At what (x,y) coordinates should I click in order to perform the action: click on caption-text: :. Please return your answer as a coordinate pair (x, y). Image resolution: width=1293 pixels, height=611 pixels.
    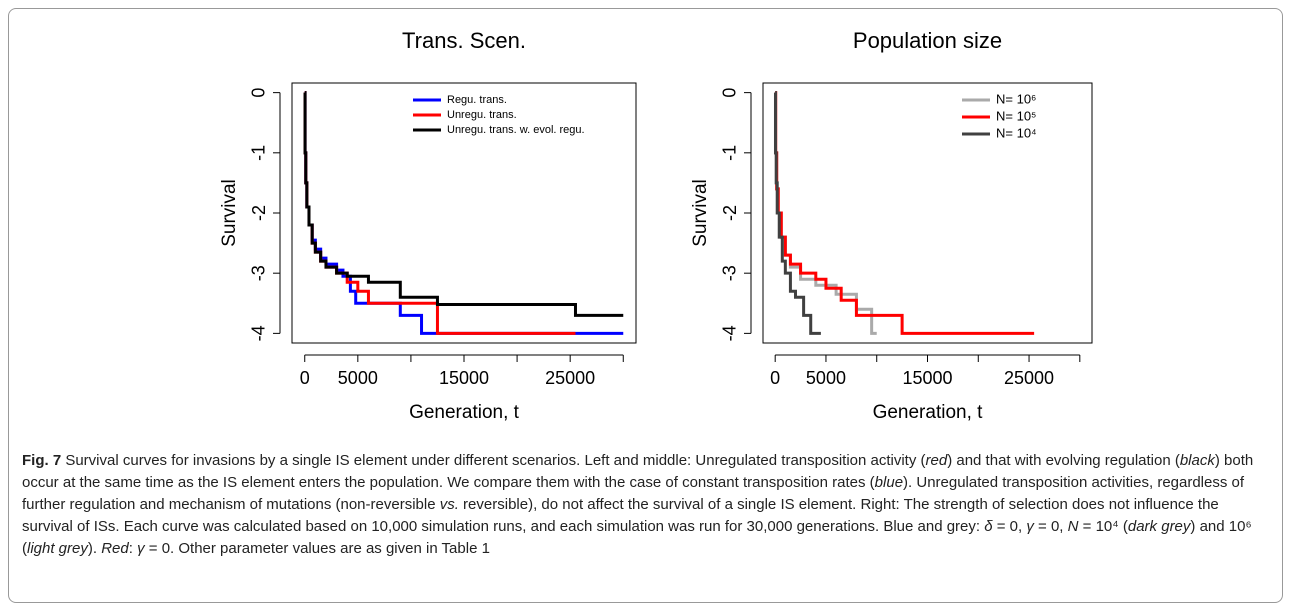
    Looking at the image, I should click on (133, 548).